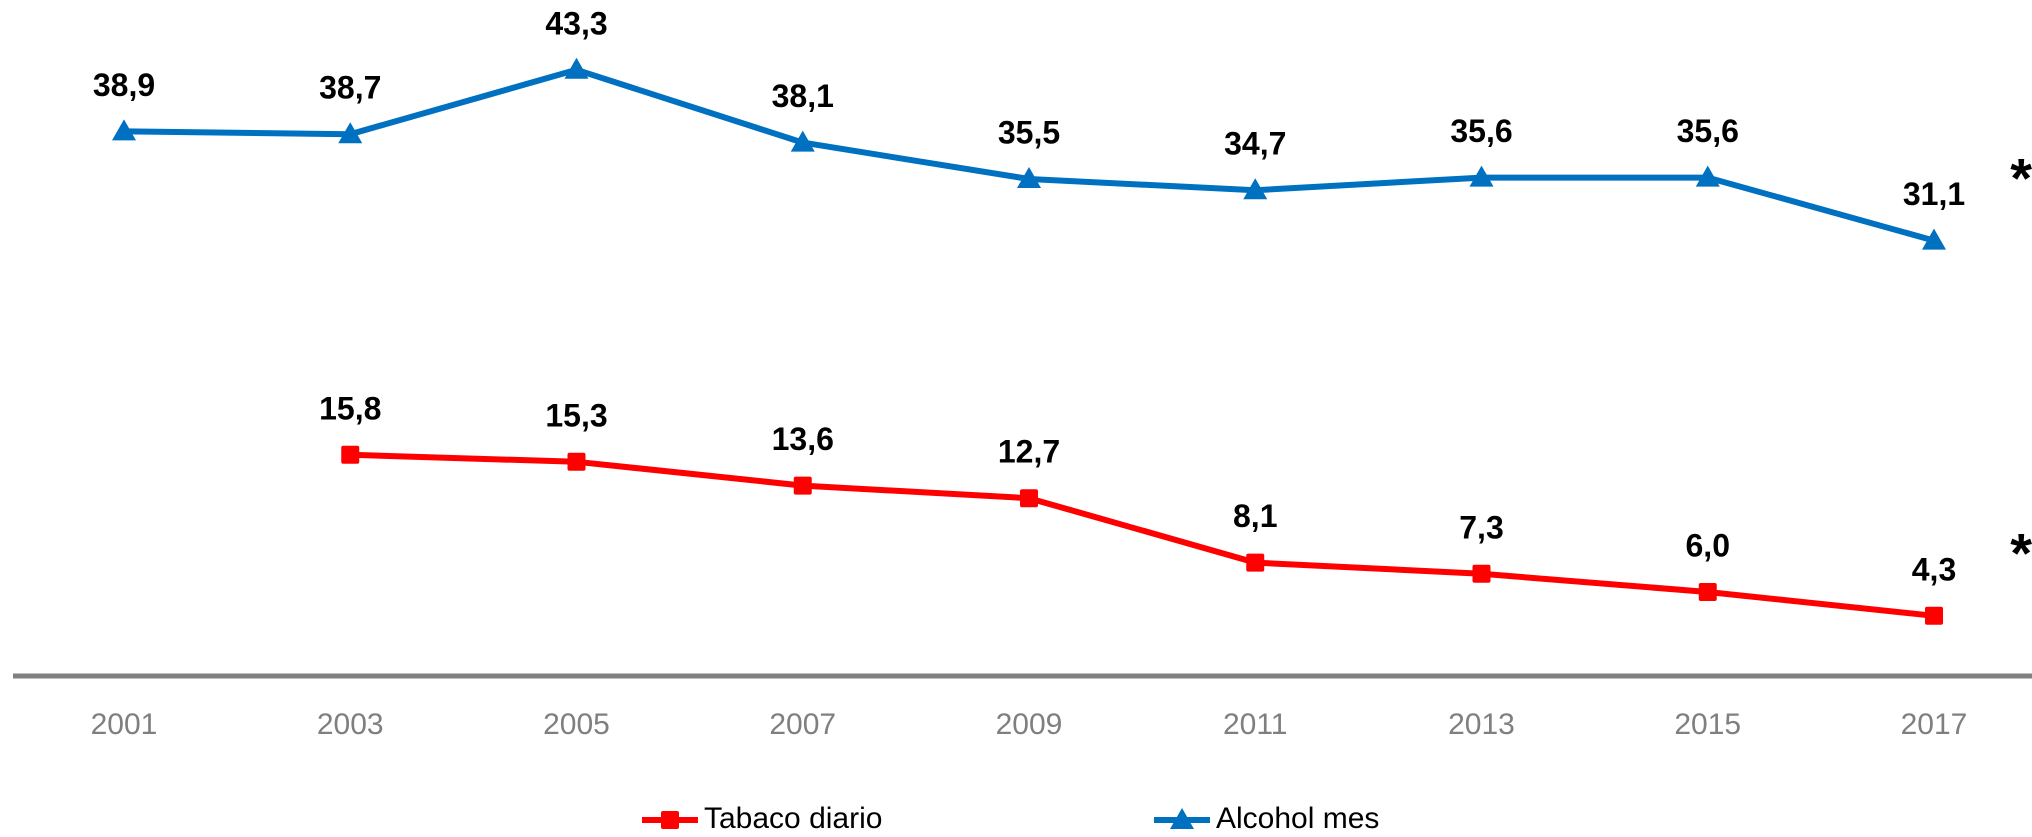  What do you see at coordinates (1029, 132) in the screenshot?
I see `value-label: 35,5` at bounding box center [1029, 132].